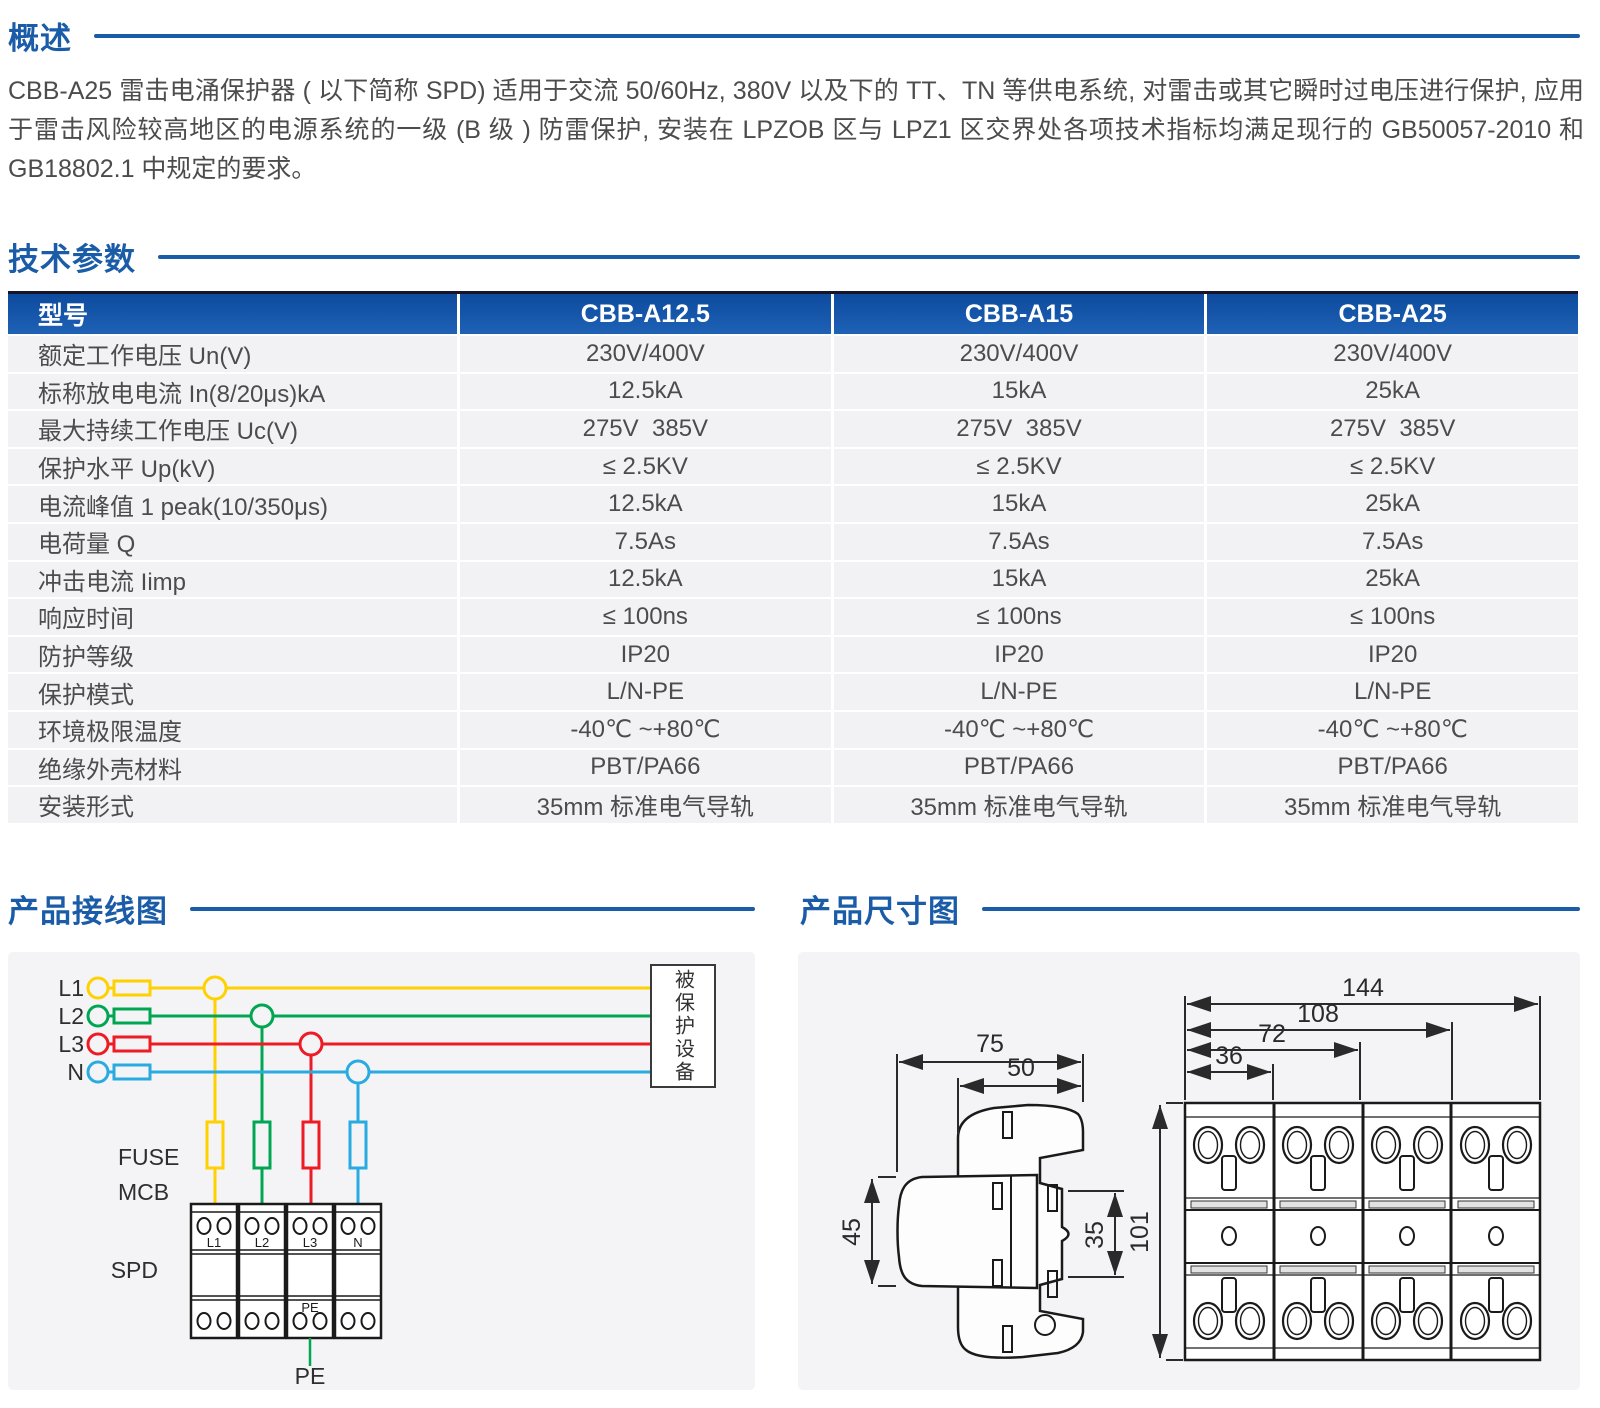 Image resolution: width=1600 pixels, height=1408 pixels. I want to click on dimensions-title: 产品尺寸图, so click(880, 911).